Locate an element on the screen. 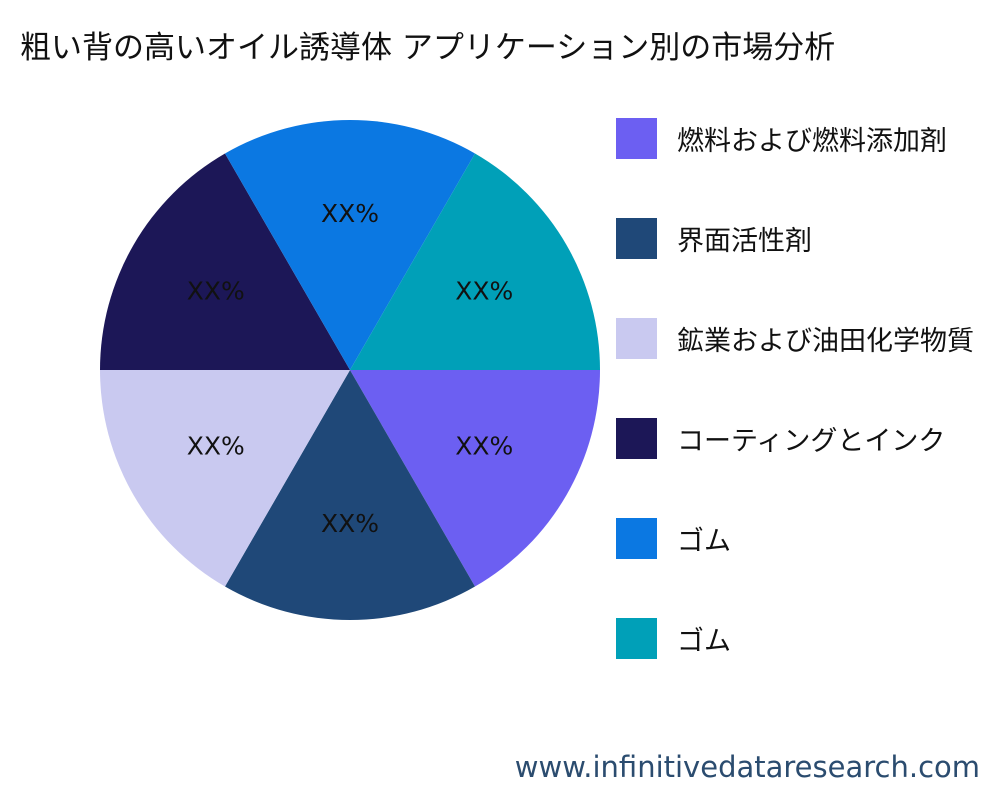 The width and height of the screenshot is (1000, 800). legend-item-3: 鉱業および油田化学物質 is located at coordinates (808, 338).